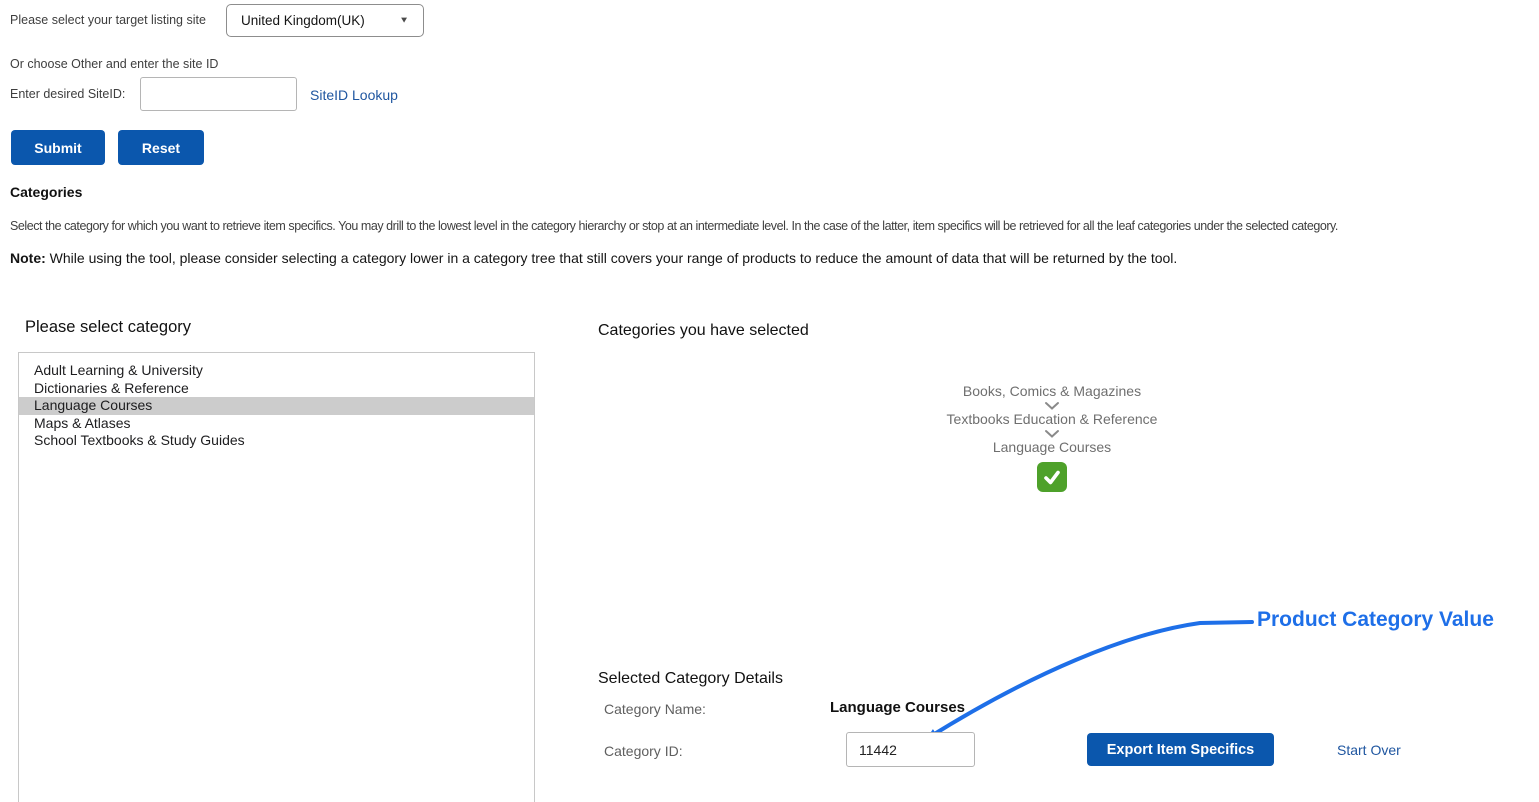 This screenshot has height=802, width=1539. What do you see at coordinates (643, 751) in the screenshot?
I see `category-id-label: Category ID:` at bounding box center [643, 751].